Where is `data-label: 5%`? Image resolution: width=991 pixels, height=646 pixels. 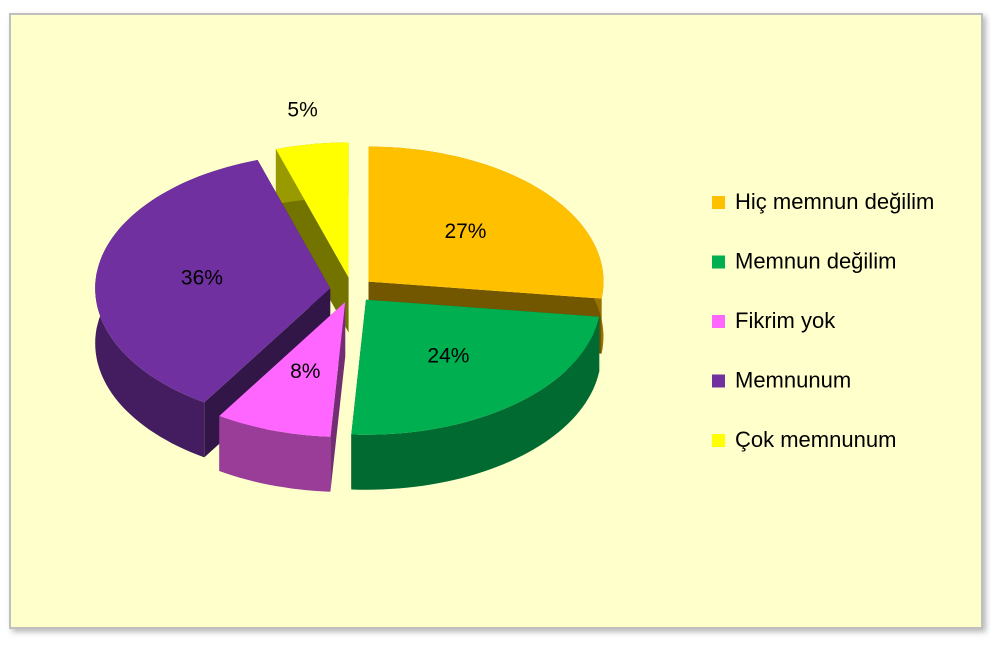
data-label: 5% is located at coordinates (302, 109).